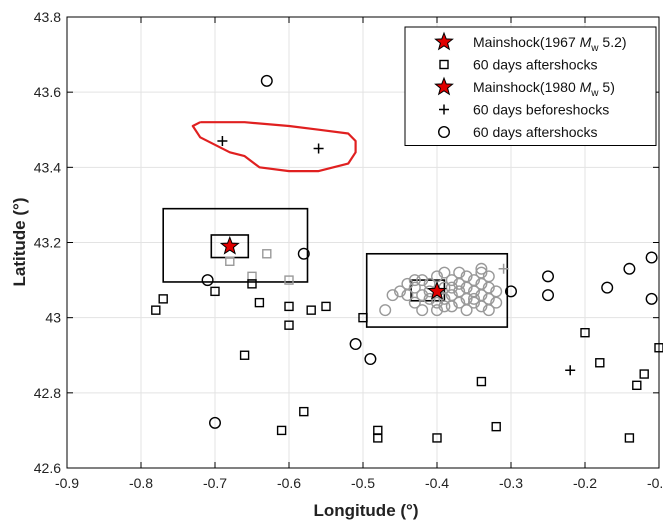 The width and height of the screenshot is (663, 524). I want to click on red-outline-region, so click(274, 147).